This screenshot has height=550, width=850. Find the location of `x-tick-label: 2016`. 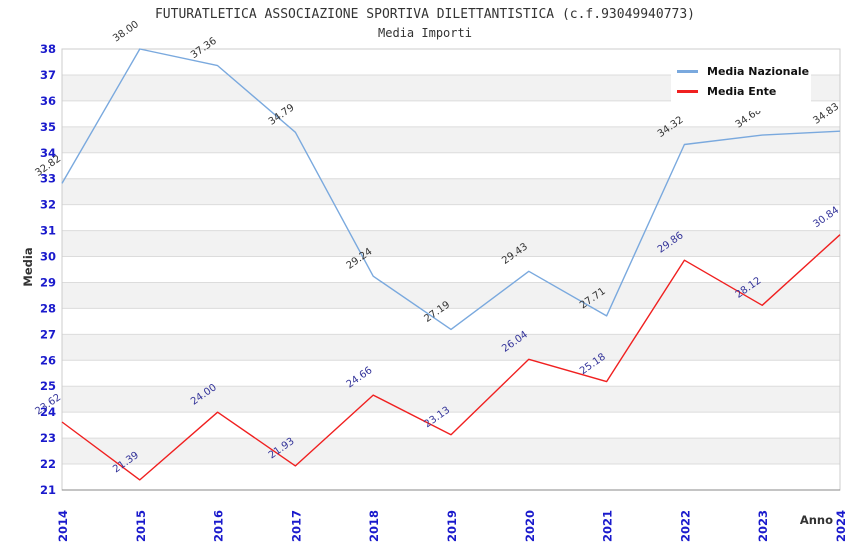

x-tick-label: 2016 is located at coordinates (219, 526).